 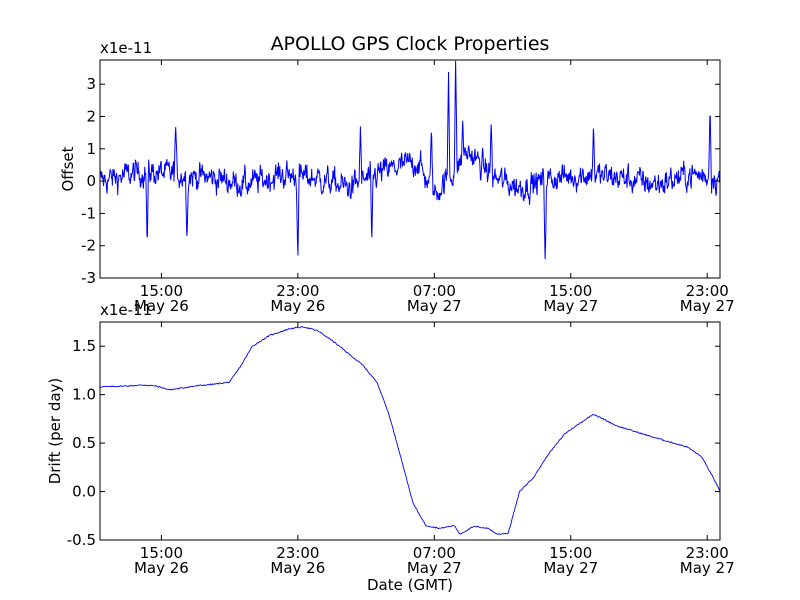 I want to click on drift-xtick-date-0: May 26, so click(x=161, y=568).